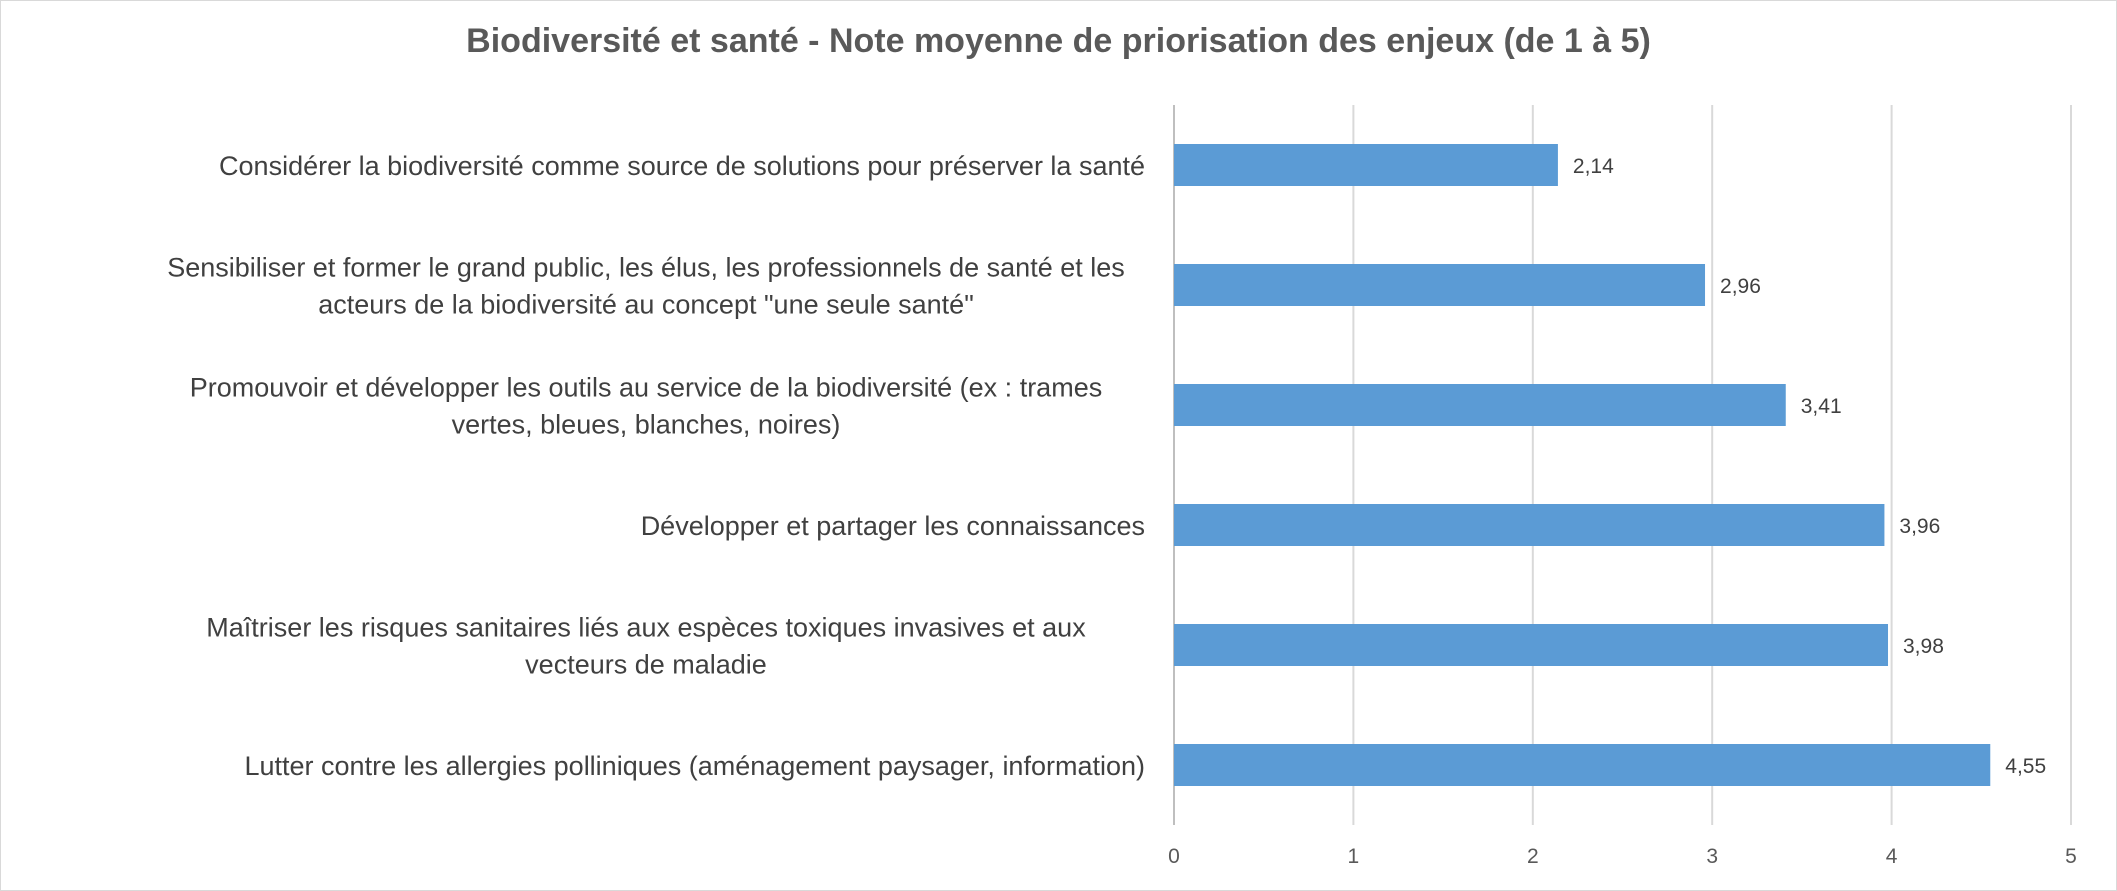 This screenshot has width=2117, height=891. Describe the element at coordinates (1892, 856) in the screenshot. I see `x-tick-label: 4` at that location.